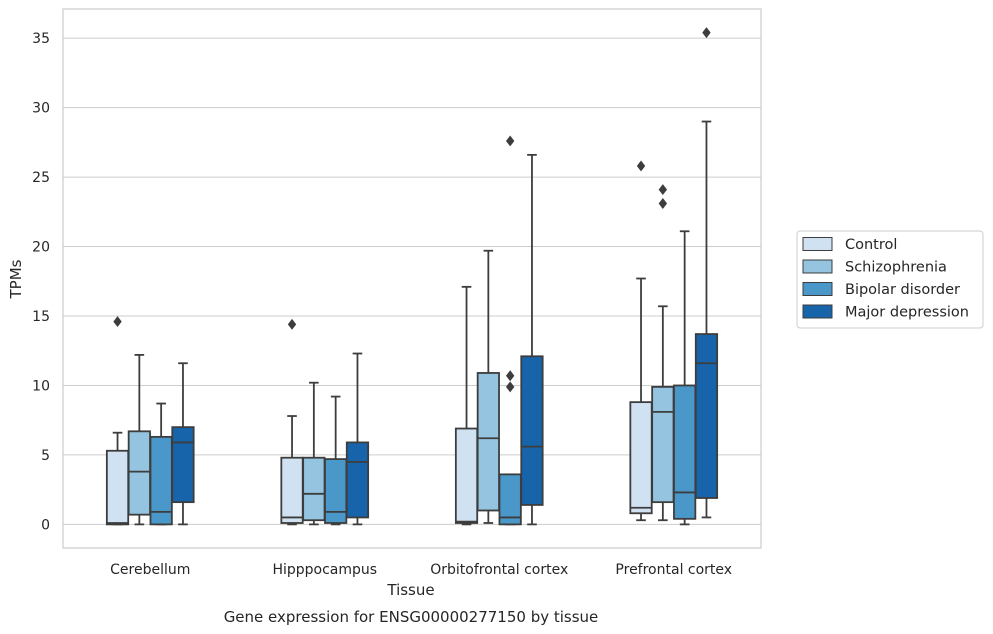 The width and height of the screenshot is (993, 634). I want to click on y-tick-label-30: 30, so click(41, 109).